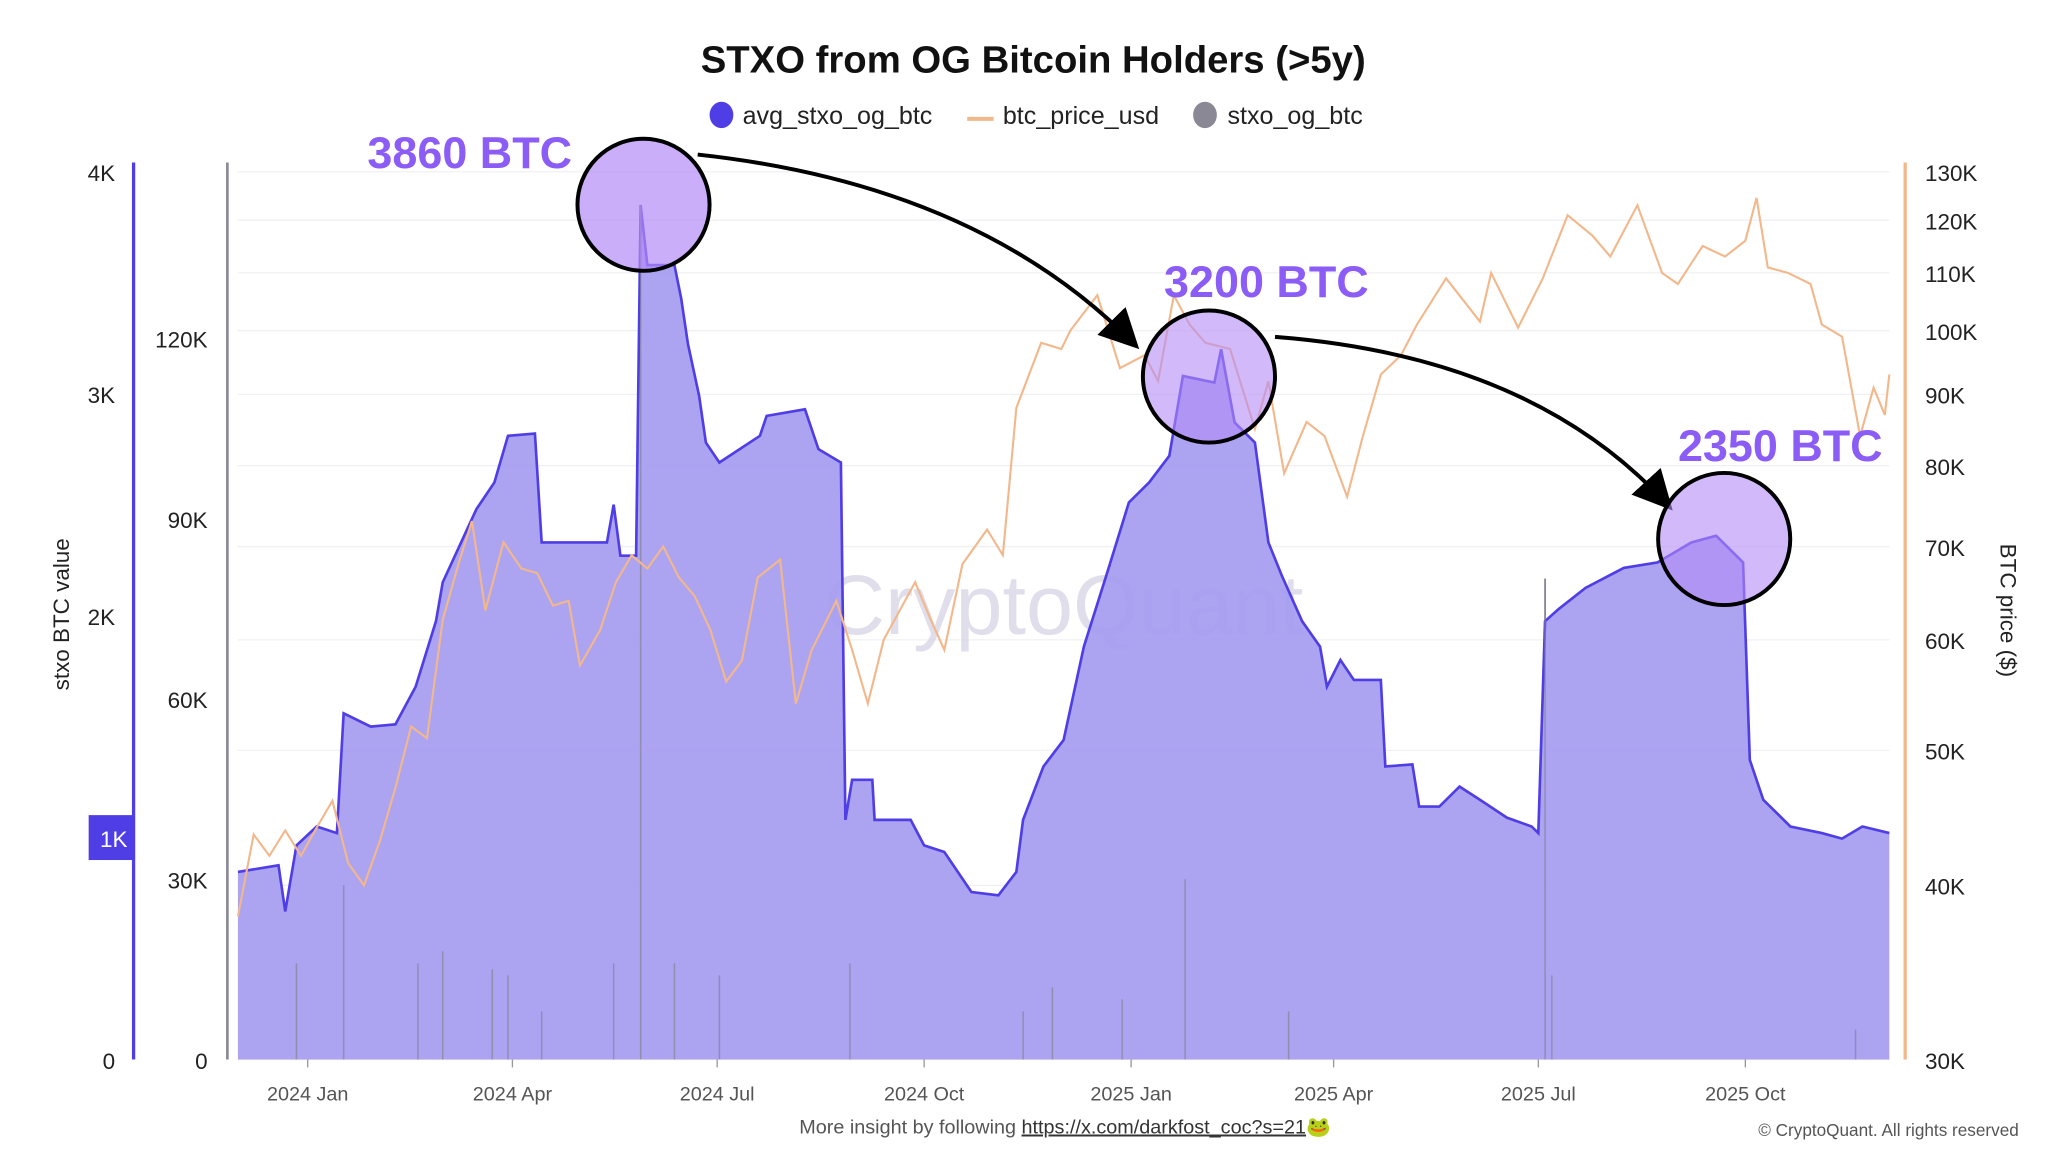 This screenshot has width=2048, height=1152. What do you see at coordinates (1945, 1061) in the screenshot?
I see `price-tick-label: 30K` at bounding box center [1945, 1061].